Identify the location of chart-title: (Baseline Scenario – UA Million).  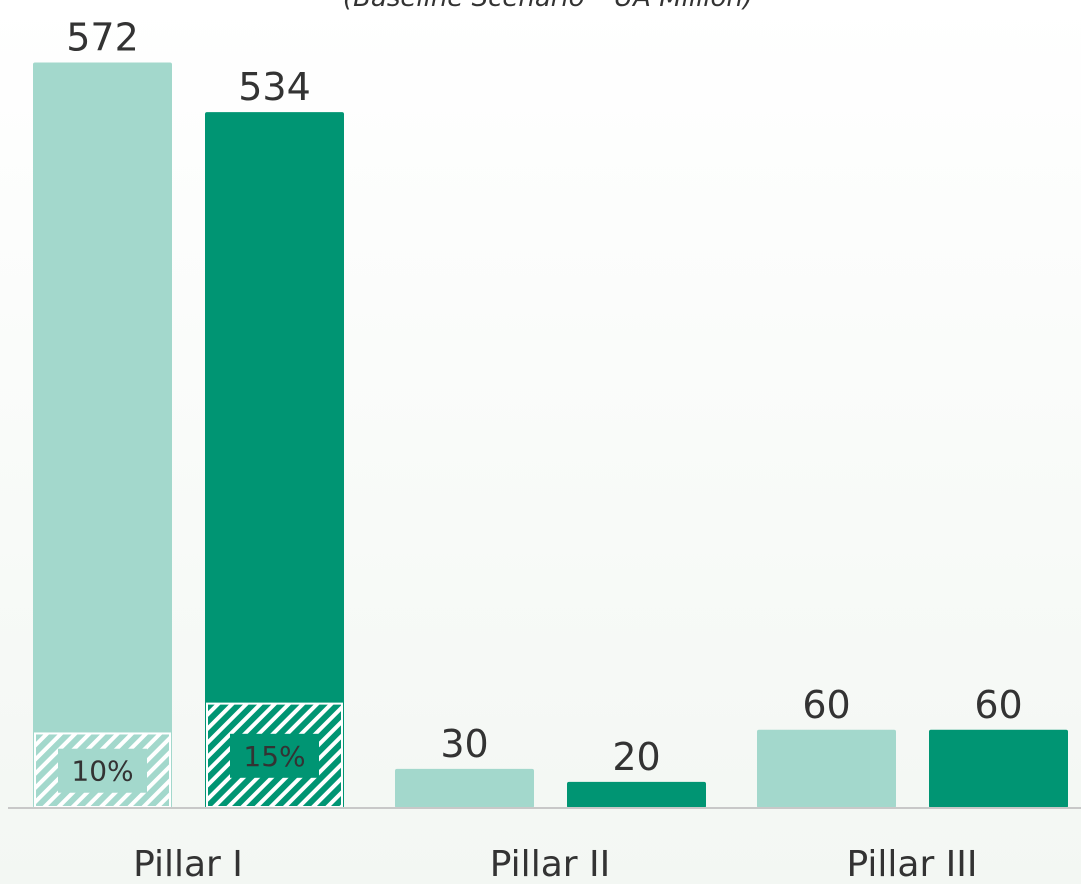
(548, 6).